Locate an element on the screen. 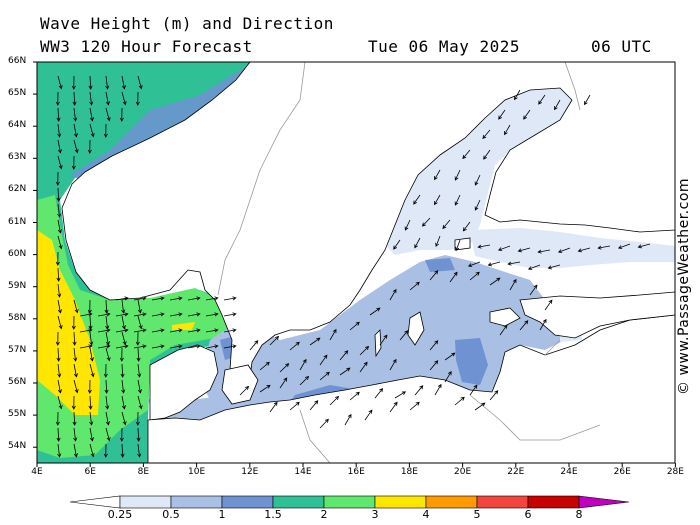 The height and width of the screenshot is (525, 700). colorbar-label: 2 is located at coordinates (324, 514).